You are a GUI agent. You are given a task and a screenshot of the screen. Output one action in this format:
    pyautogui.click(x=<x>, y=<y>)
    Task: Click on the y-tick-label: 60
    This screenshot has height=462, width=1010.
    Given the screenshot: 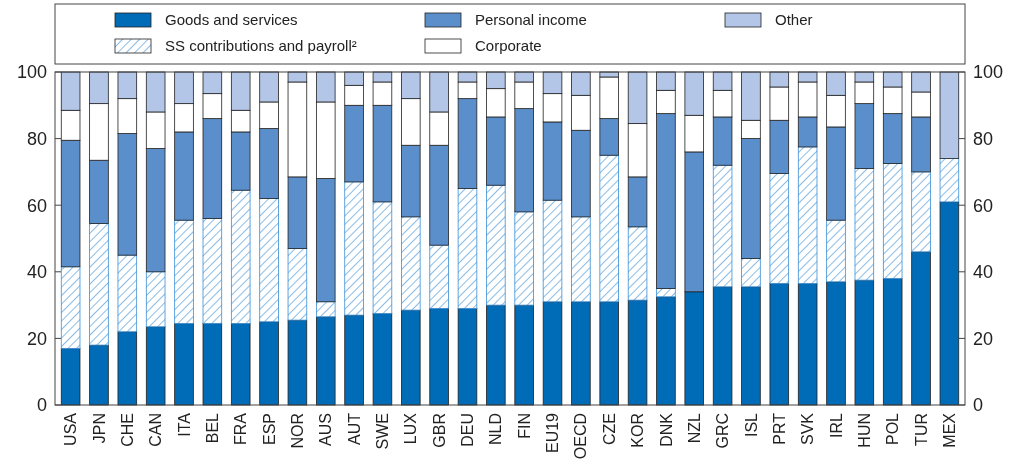 What is the action you would take?
    pyautogui.click(x=36, y=205)
    